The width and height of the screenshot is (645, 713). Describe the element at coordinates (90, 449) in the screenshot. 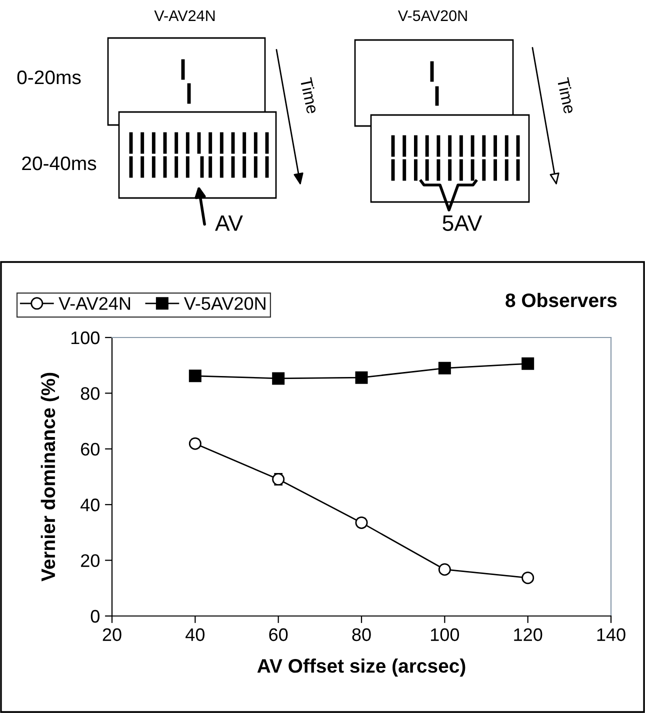

I see `y-tick-label: 60` at that location.